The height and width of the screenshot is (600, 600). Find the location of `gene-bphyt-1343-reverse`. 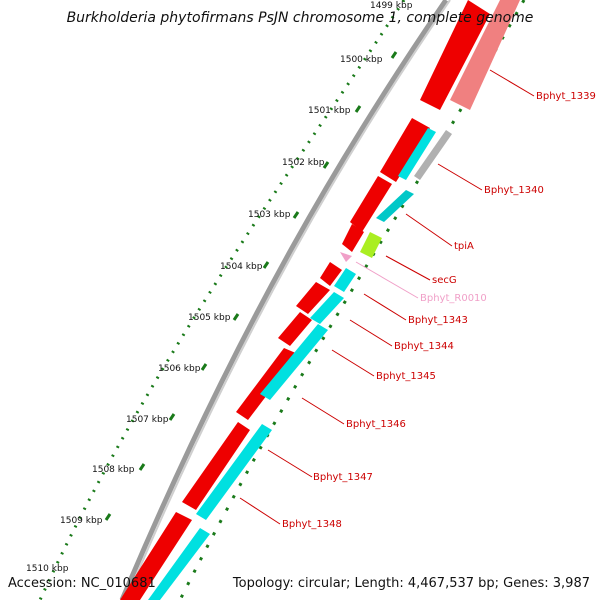

gene-bphyt-1343-reverse is located at coordinates (345, 280).